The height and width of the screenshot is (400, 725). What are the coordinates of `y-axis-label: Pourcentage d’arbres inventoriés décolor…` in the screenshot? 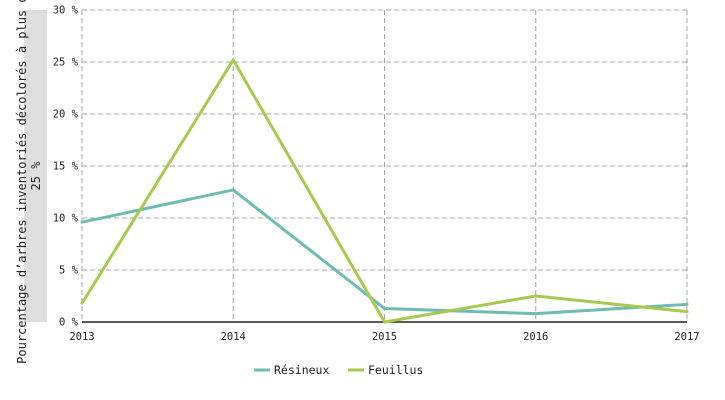 It's located at (29, 182).